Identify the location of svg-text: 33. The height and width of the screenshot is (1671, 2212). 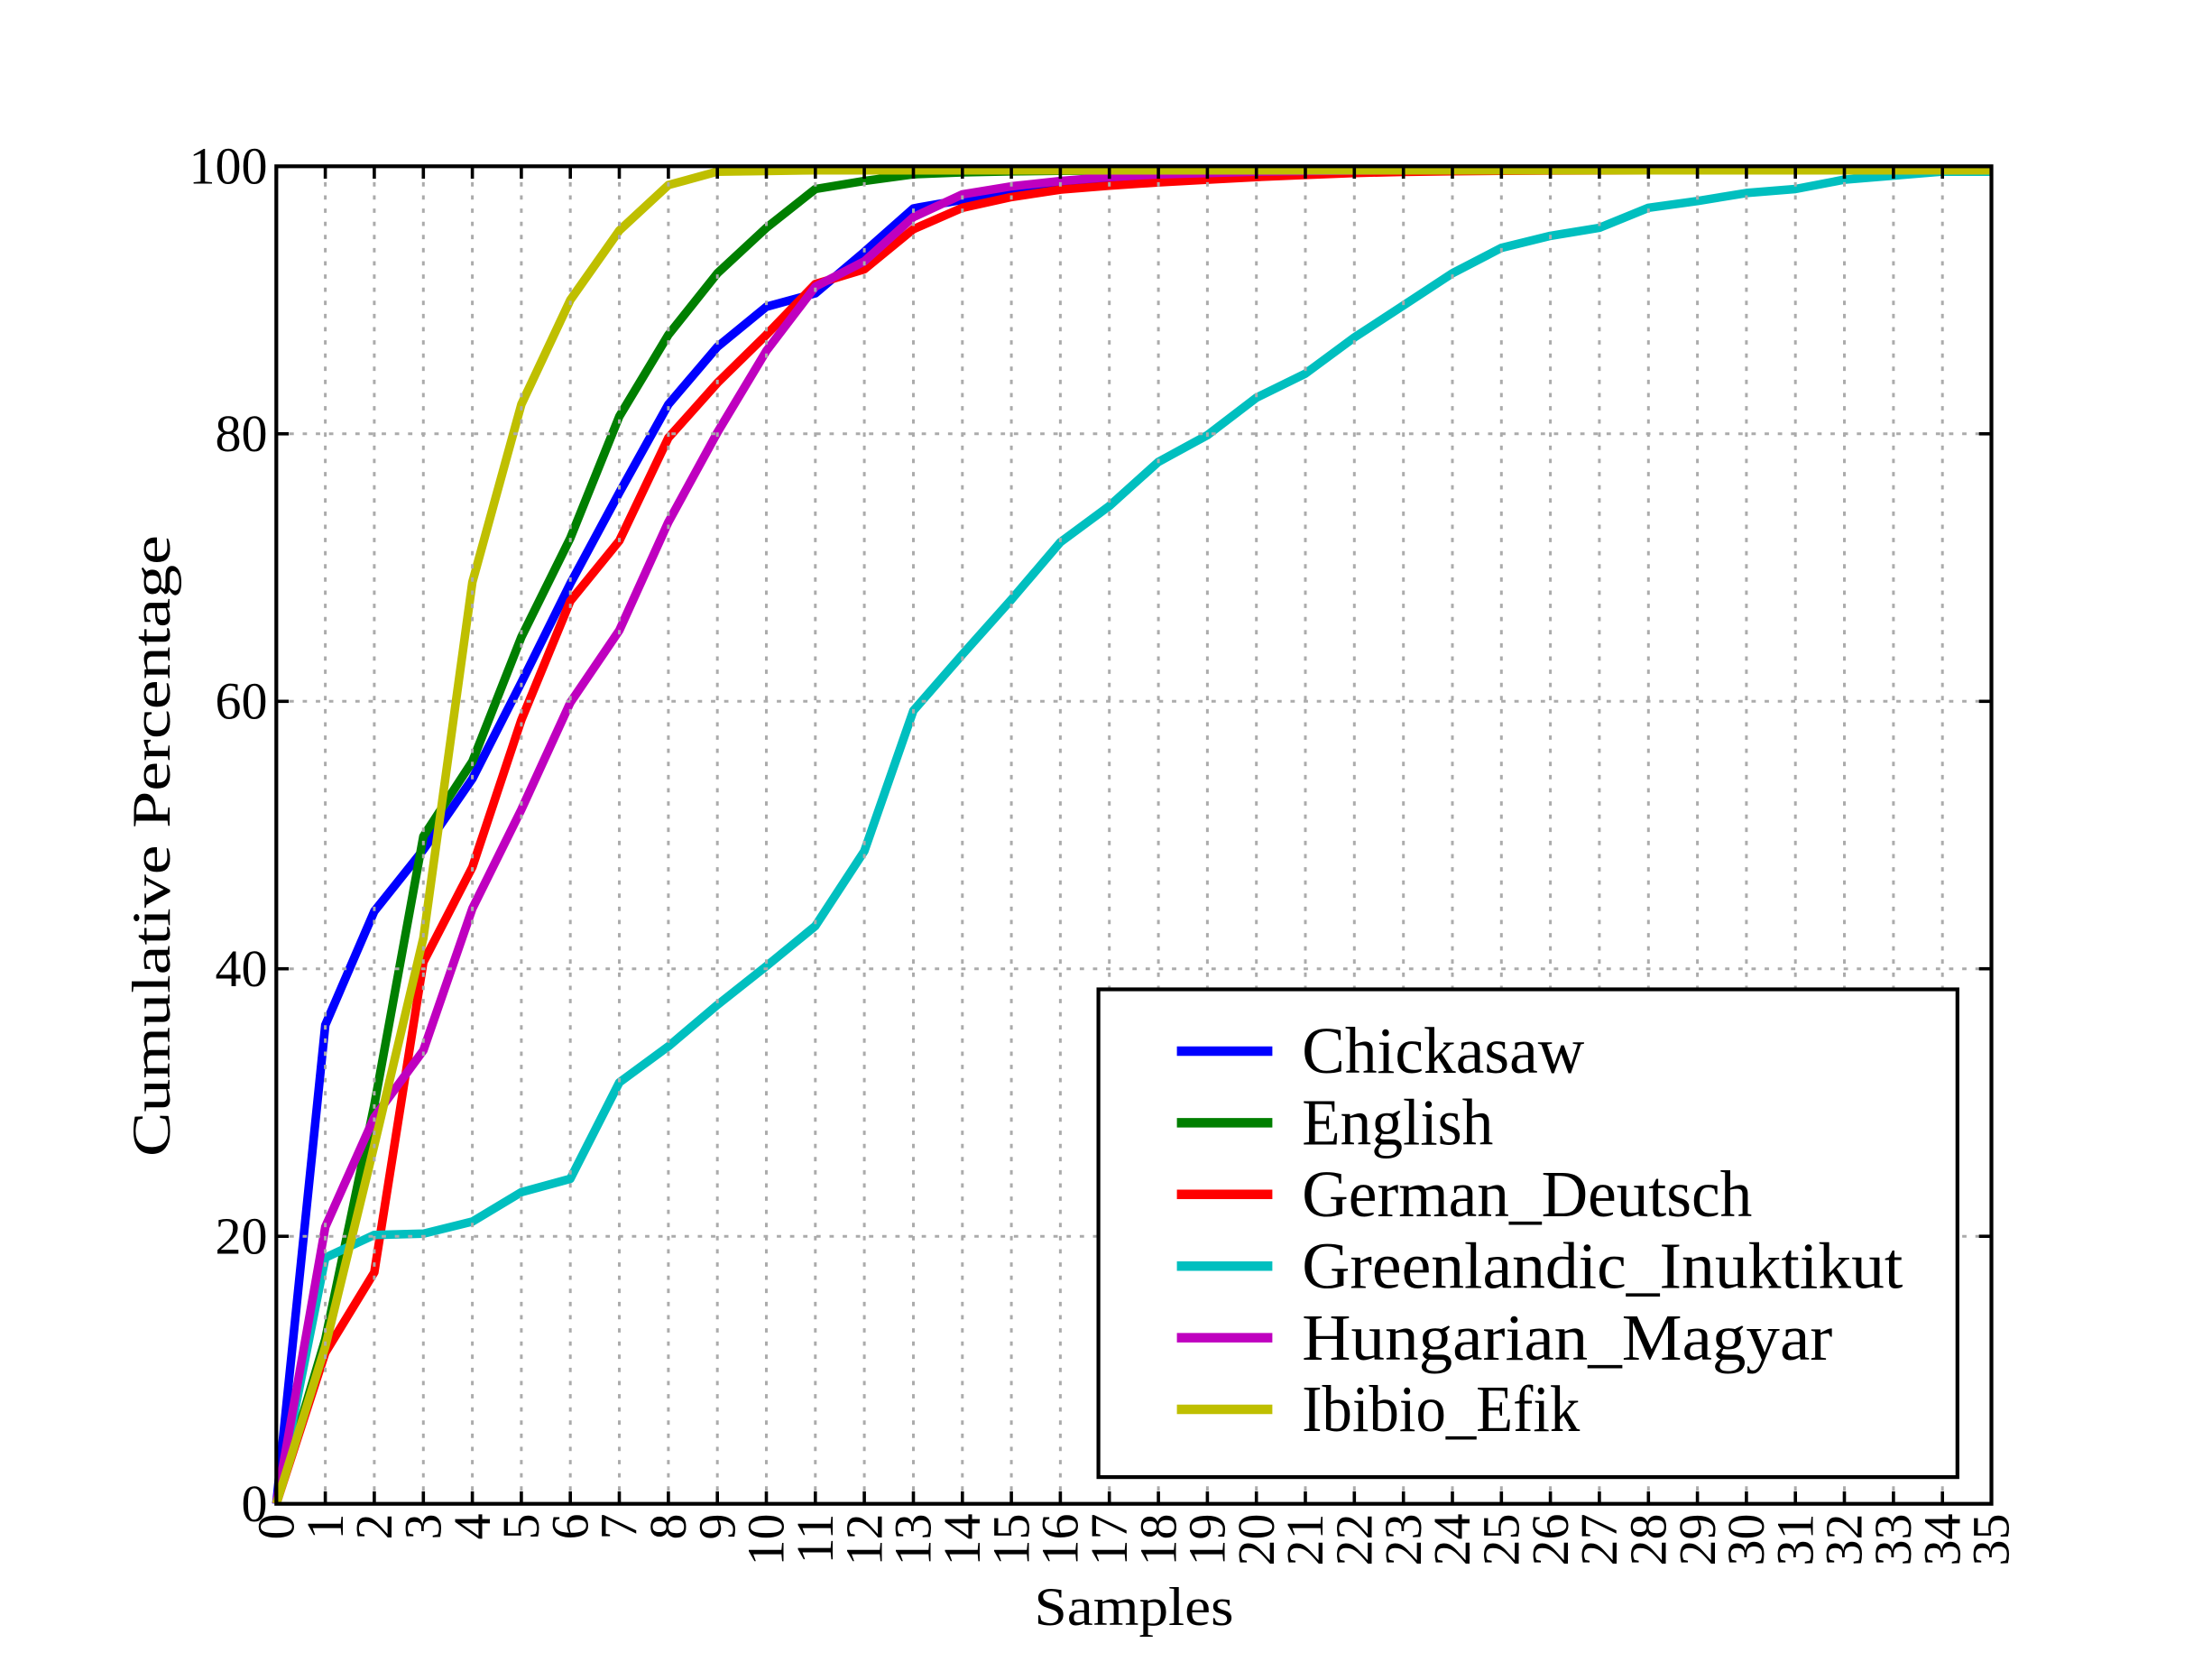
(1893, 1540).